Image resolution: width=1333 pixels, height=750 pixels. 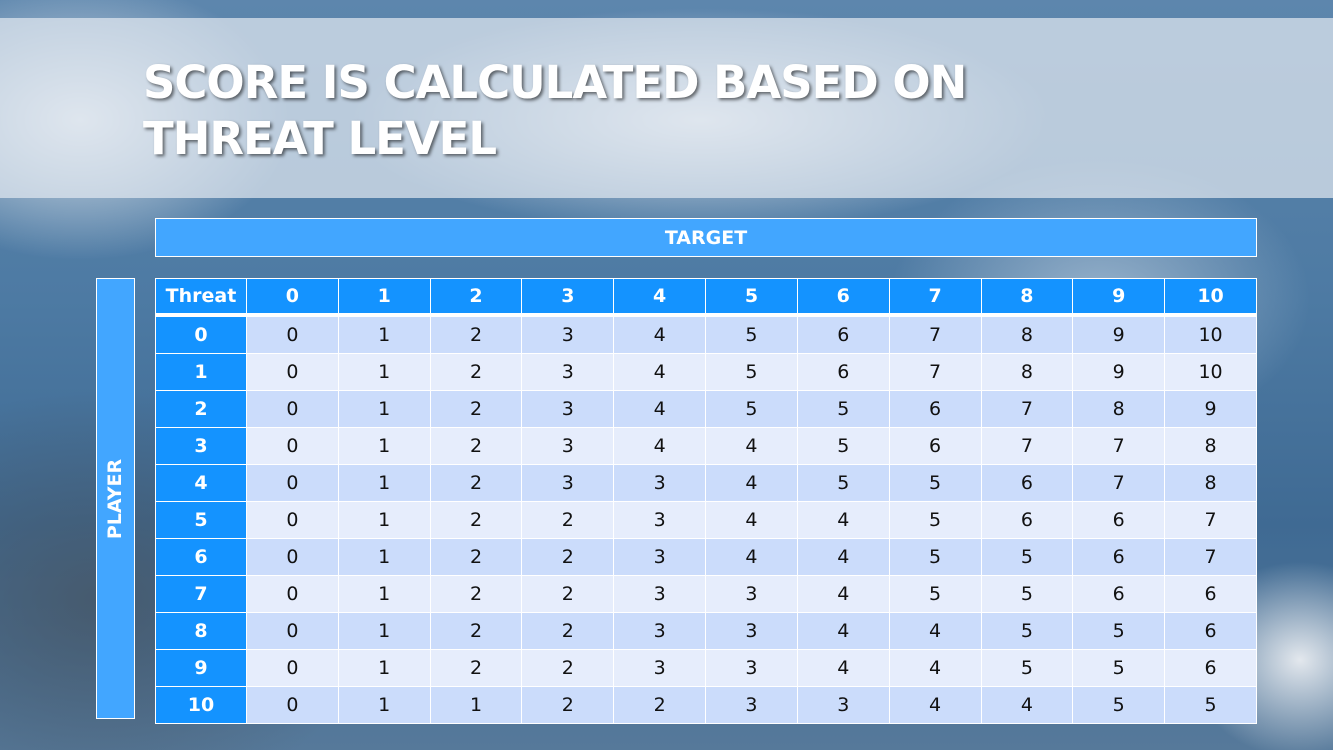 What do you see at coordinates (1210, 297) in the screenshot?
I see `column-header: 10` at bounding box center [1210, 297].